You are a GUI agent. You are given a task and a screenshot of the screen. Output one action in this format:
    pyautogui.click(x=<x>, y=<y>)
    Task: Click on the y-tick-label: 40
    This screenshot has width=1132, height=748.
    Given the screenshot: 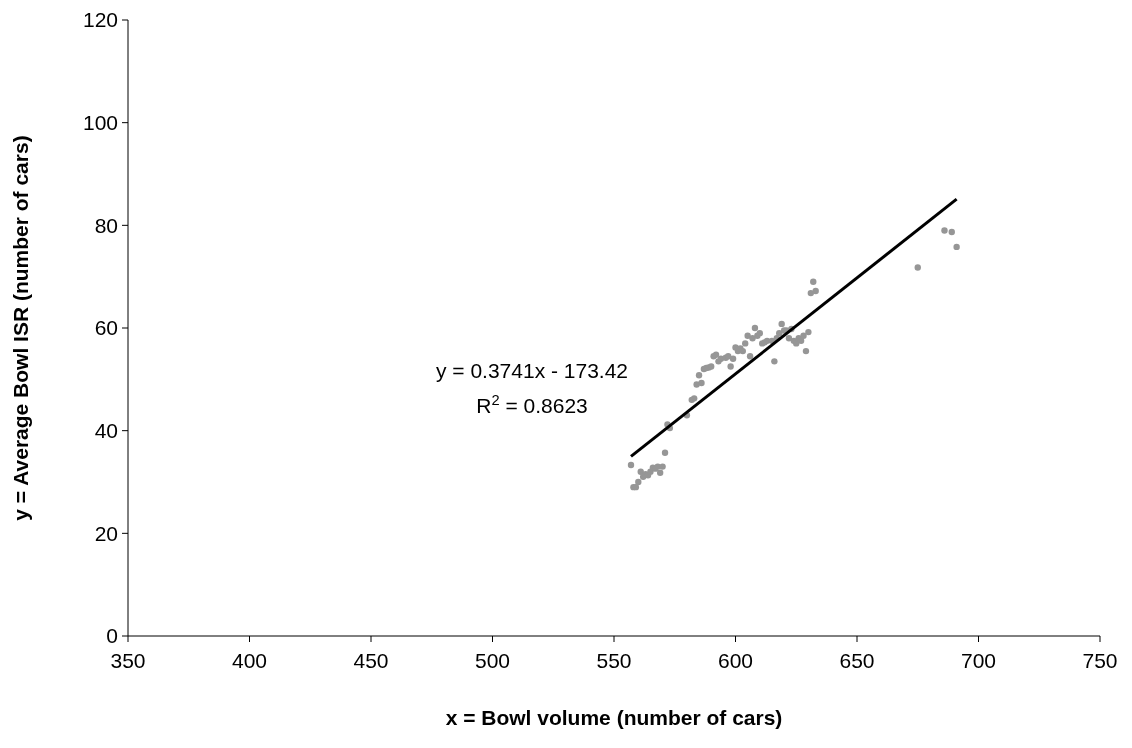 What is the action you would take?
    pyautogui.click(x=106, y=431)
    